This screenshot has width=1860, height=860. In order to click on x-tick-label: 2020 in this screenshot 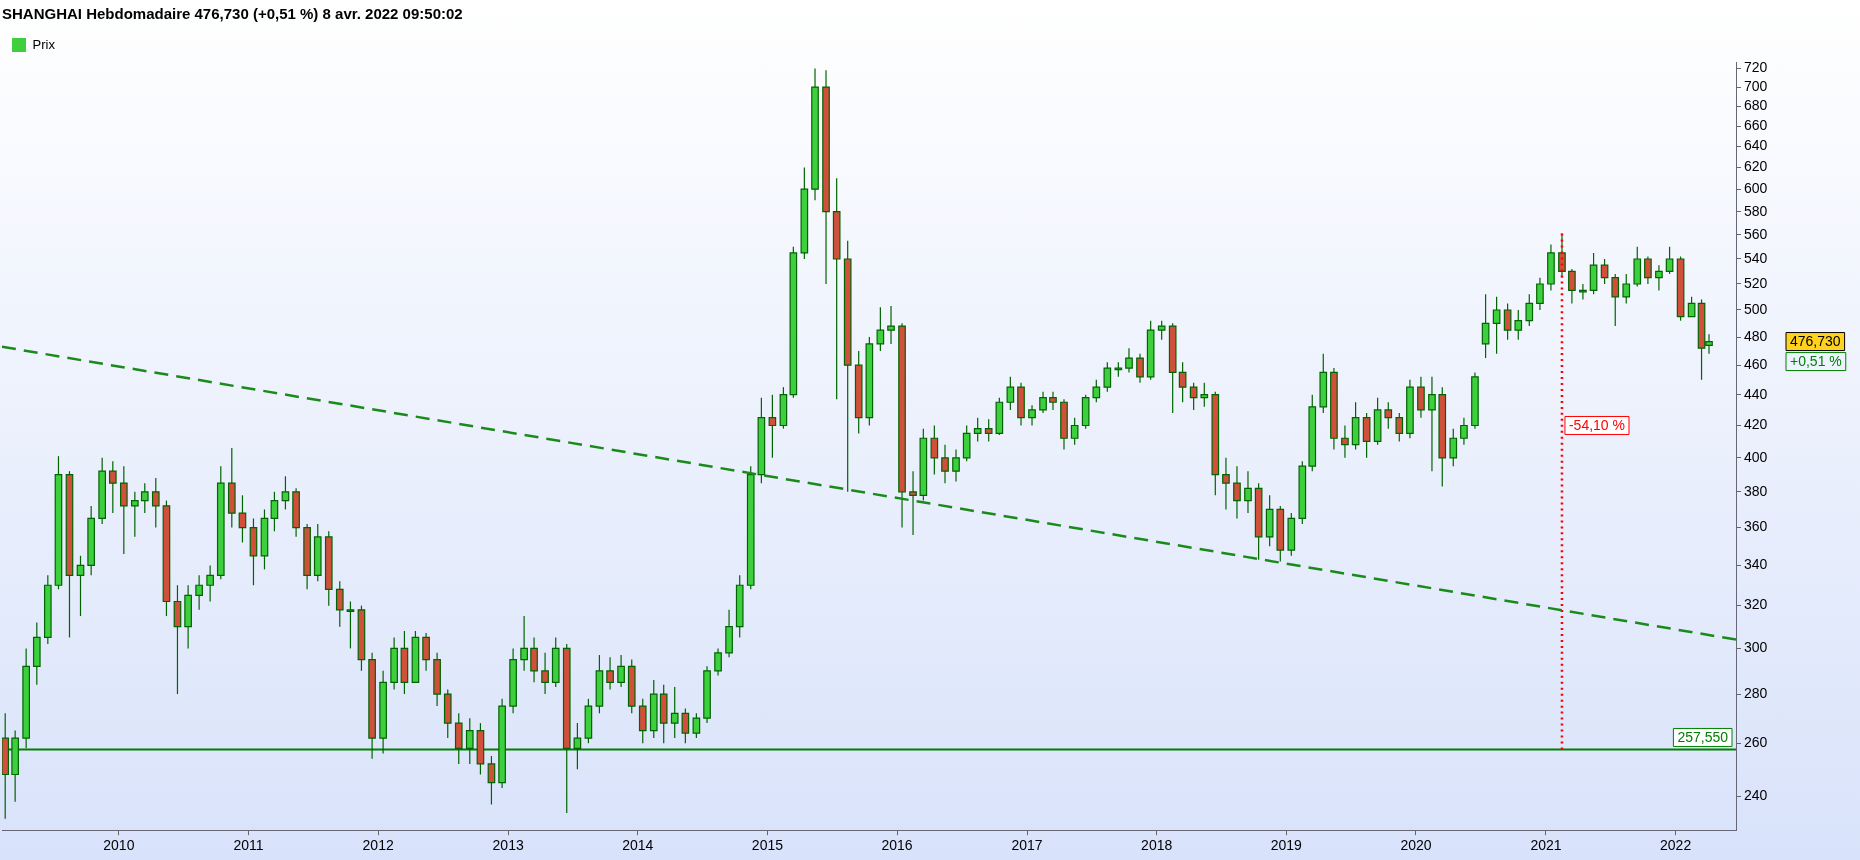, I will do `click(1416, 845)`.